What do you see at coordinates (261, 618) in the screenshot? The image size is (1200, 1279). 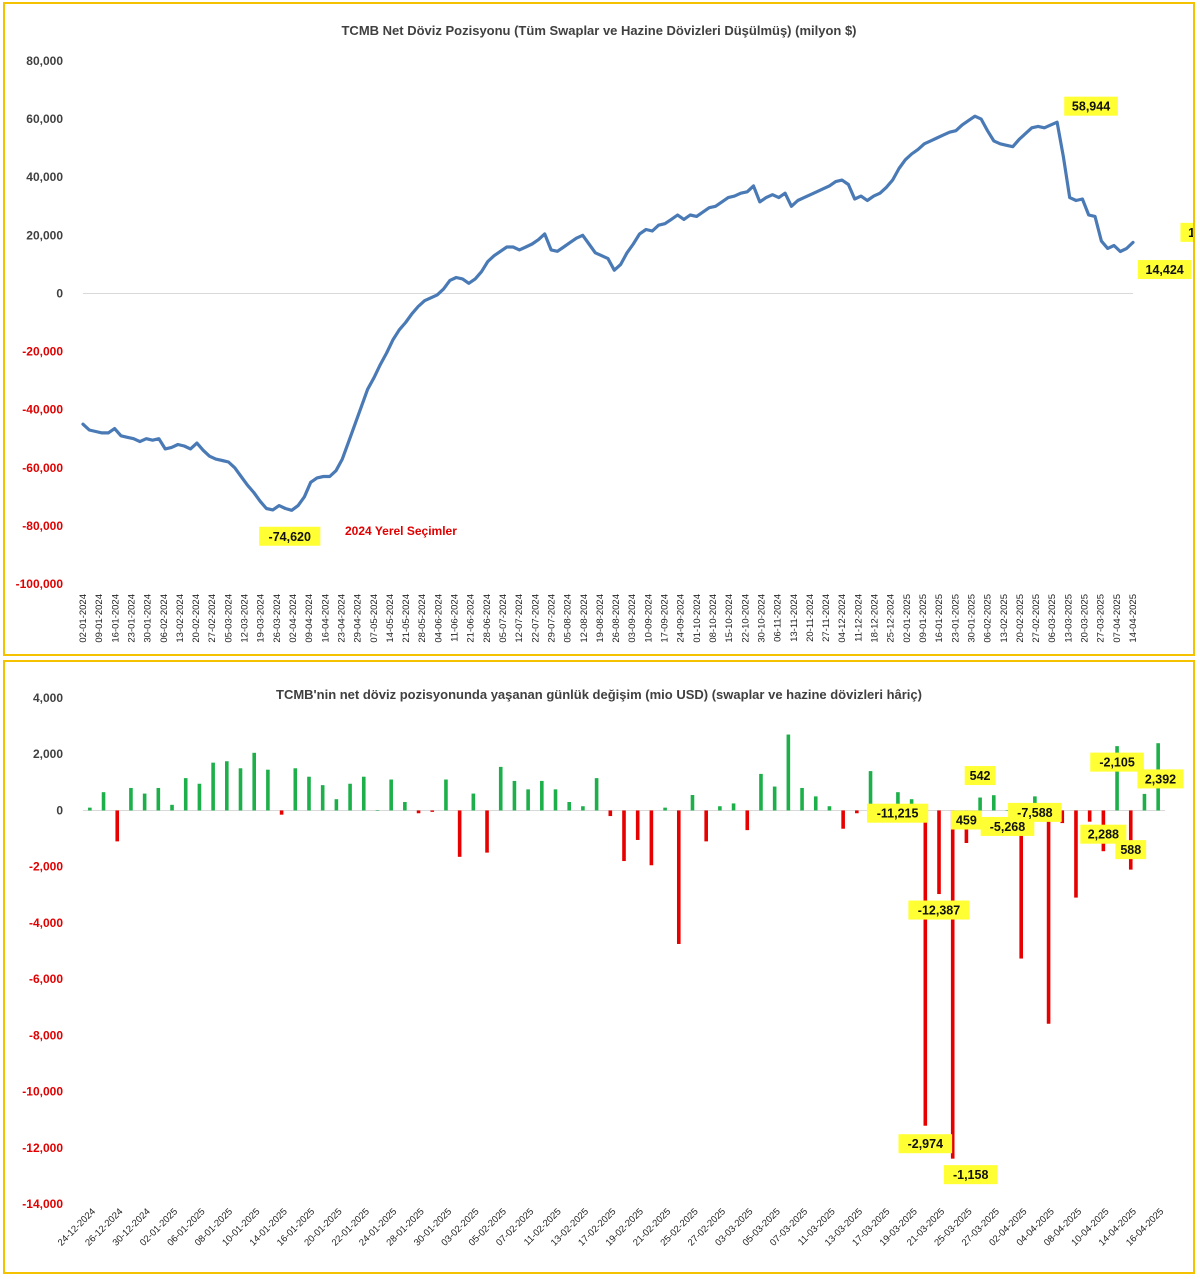 I see `x-tick-label: 19-03-2024` at bounding box center [261, 618].